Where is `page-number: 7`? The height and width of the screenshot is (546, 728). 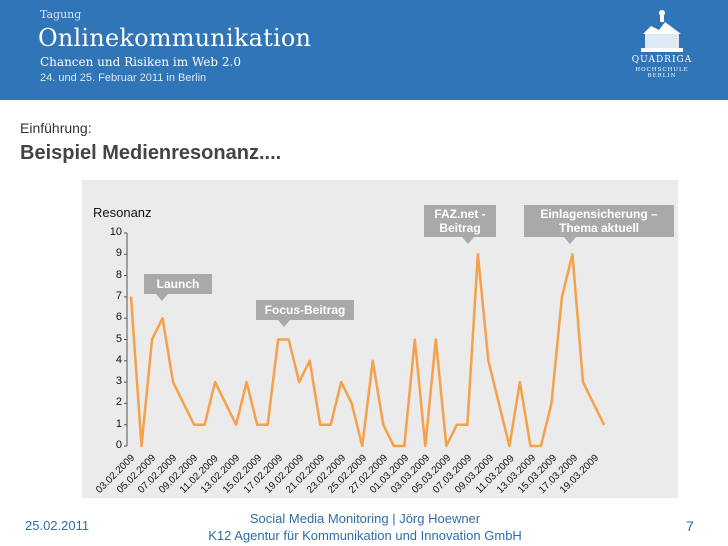 page-number: 7 is located at coordinates (690, 526).